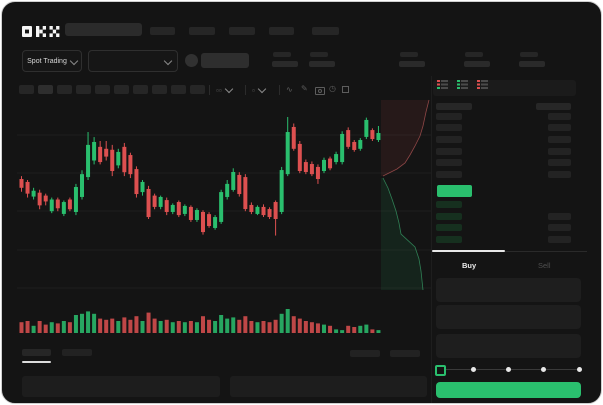 Image resolution: width=603 pixels, height=405 pixels. I want to click on pair-title-placeholder, so click(225, 60).